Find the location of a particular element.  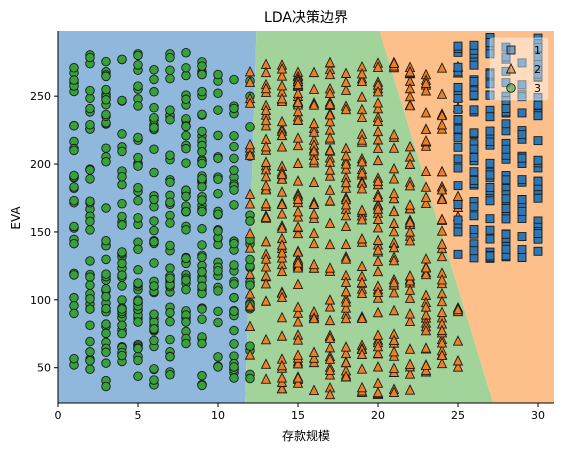

x-tick-label: 5 is located at coordinates (138, 415).